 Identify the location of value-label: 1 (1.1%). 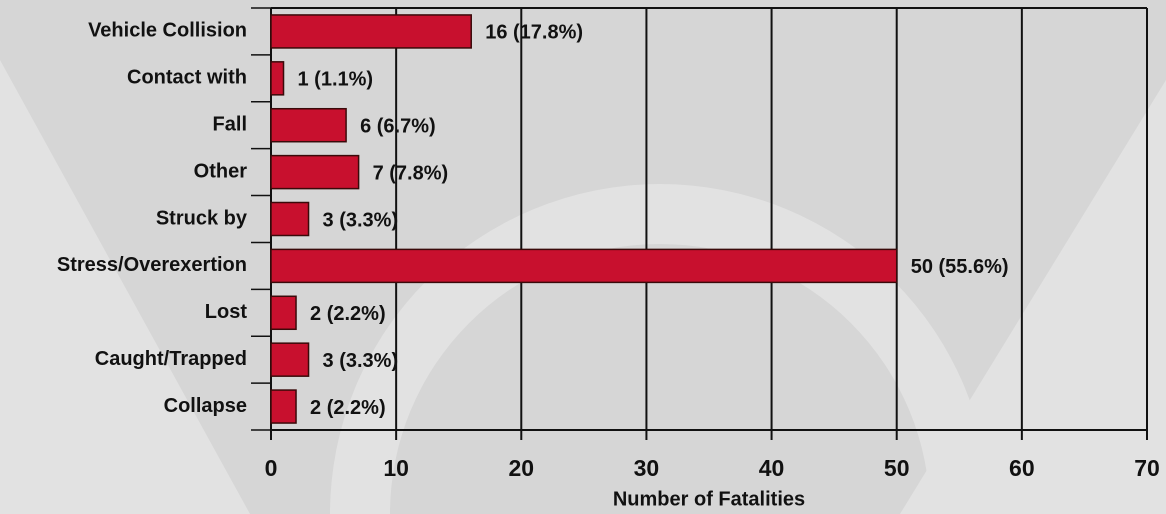
(336, 80).